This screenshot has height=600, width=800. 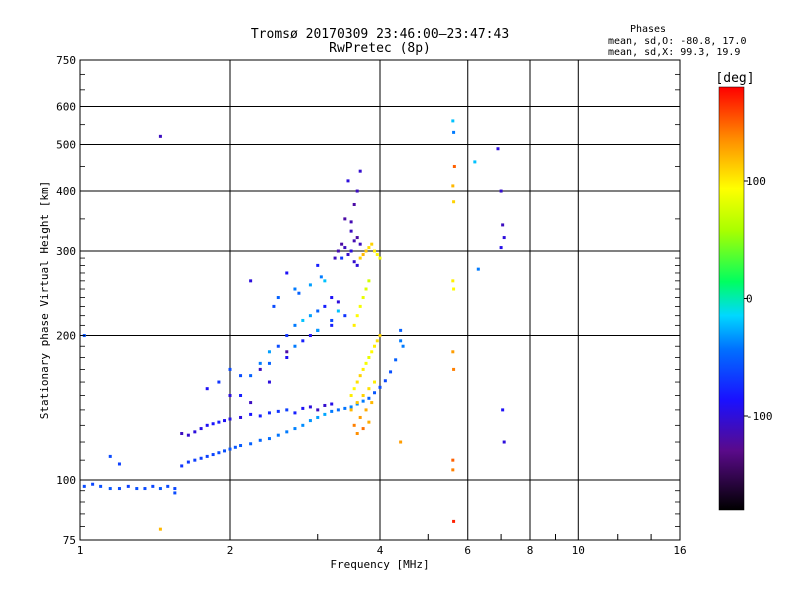 What do you see at coordinates (758, 299) in the screenshot?
I see `colorbar-ticks: 100 0 -100` at bounding box center [758, 299].